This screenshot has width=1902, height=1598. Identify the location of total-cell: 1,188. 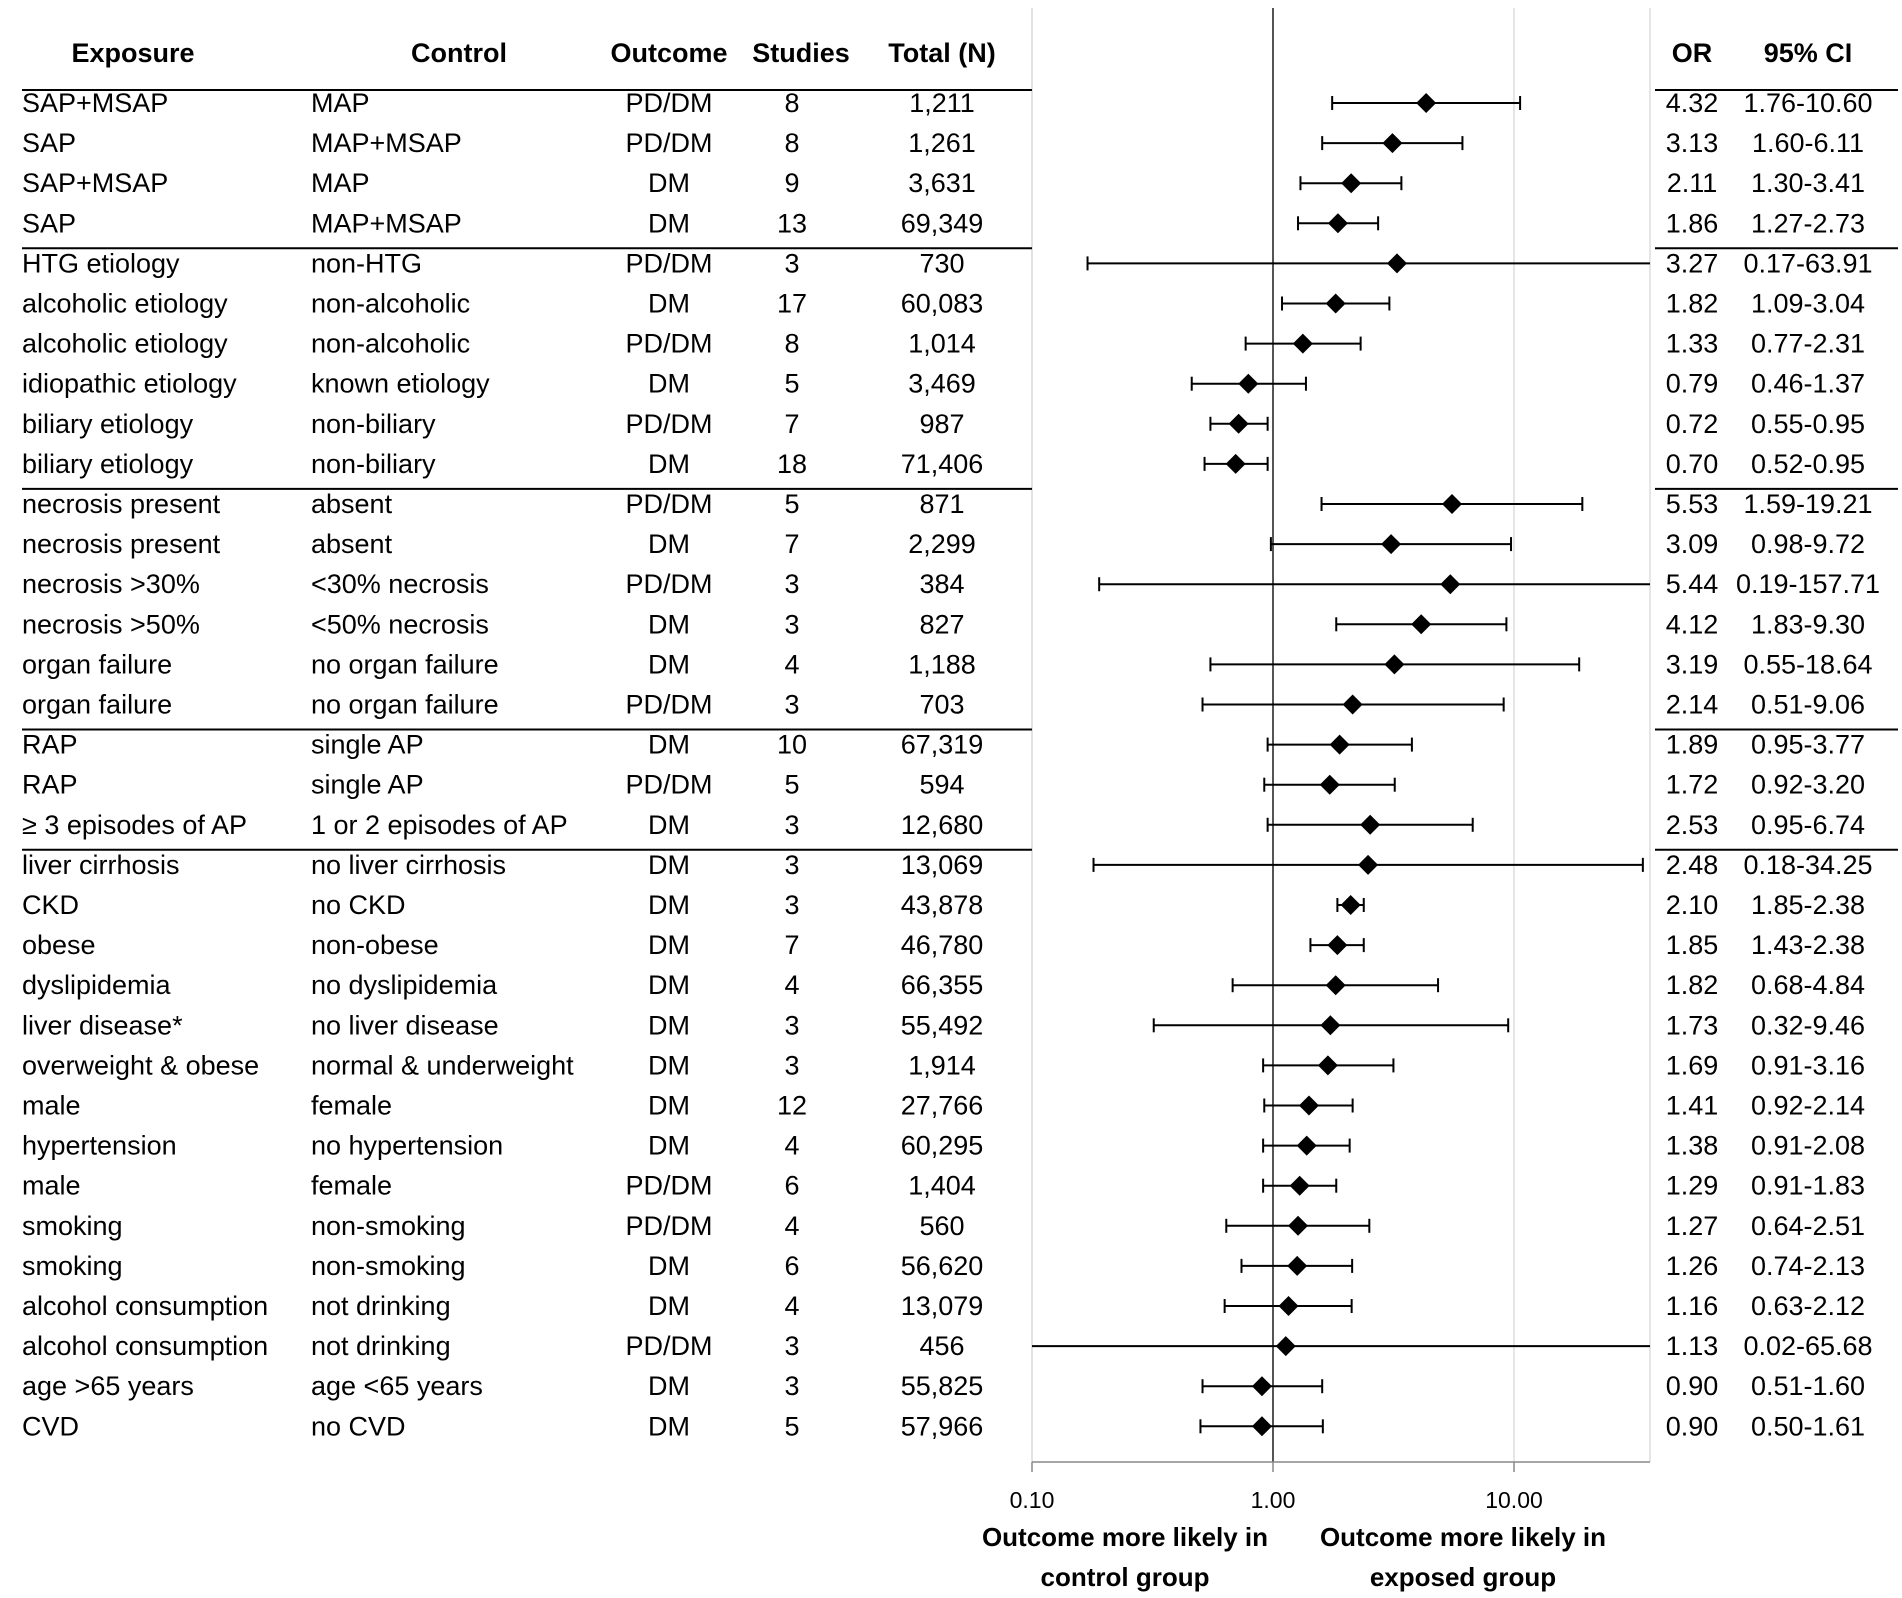
(942, 664).